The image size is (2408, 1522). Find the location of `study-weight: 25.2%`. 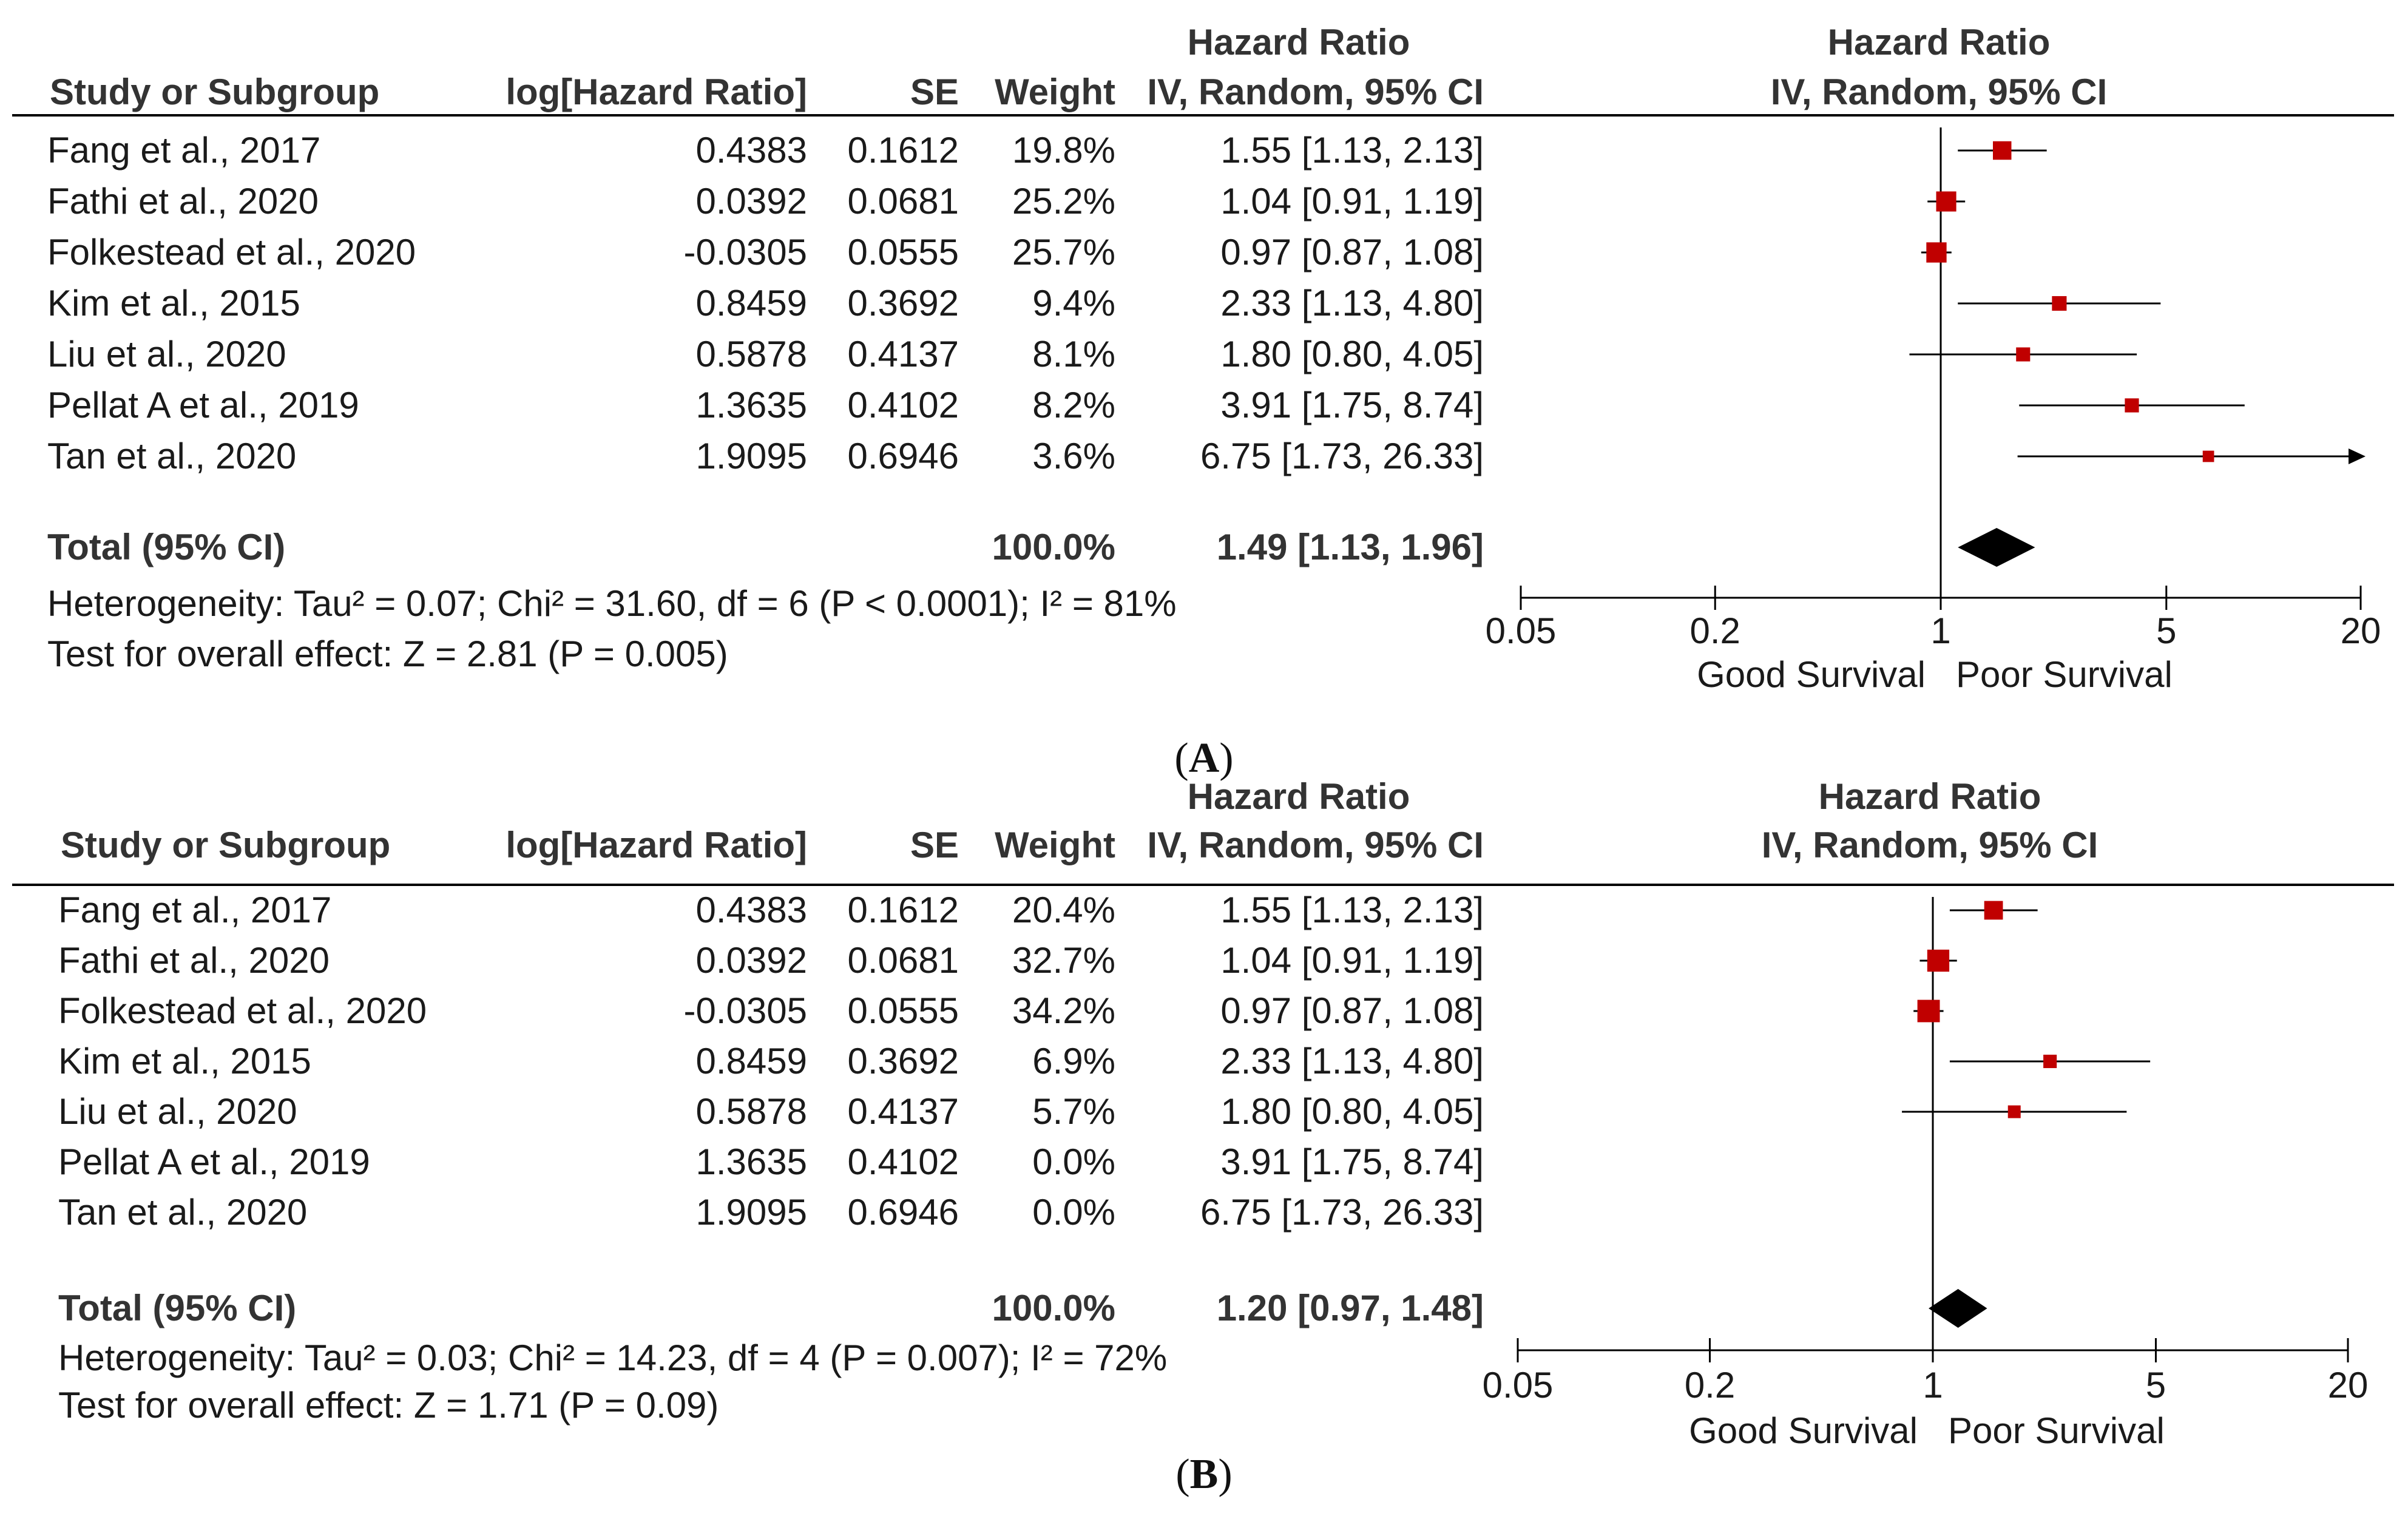

study-weight: 25.2% is located at coordinates (1063, 202).